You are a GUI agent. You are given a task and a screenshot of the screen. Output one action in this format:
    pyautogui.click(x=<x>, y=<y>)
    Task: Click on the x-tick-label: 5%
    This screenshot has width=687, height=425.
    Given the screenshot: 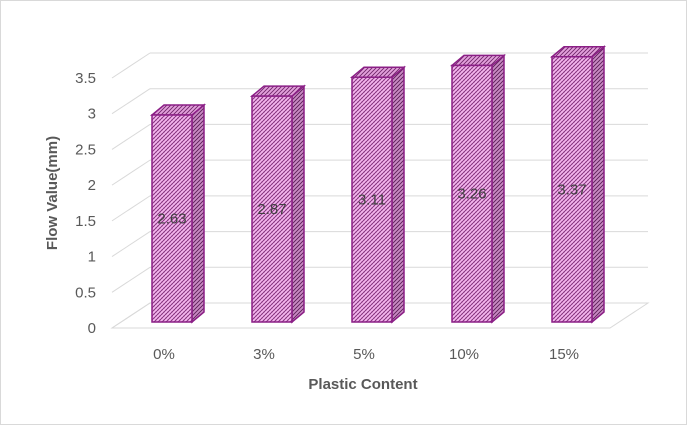 What is the action you would take?
    pyautogui.click(x=364, y=354)
    